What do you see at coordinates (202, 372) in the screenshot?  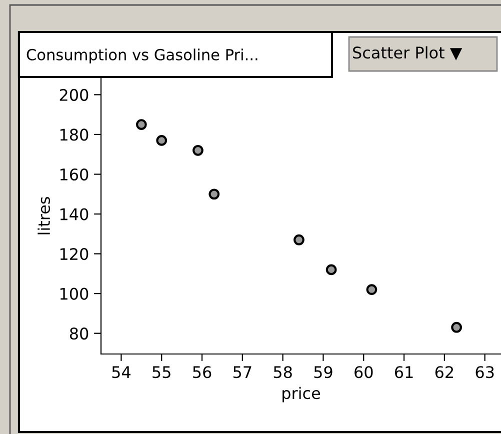 I see `x-tick-label: 56` at bounding box center [202, 372].